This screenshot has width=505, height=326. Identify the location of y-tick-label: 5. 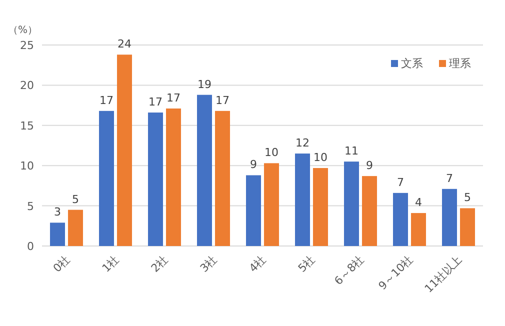
(30, 206).